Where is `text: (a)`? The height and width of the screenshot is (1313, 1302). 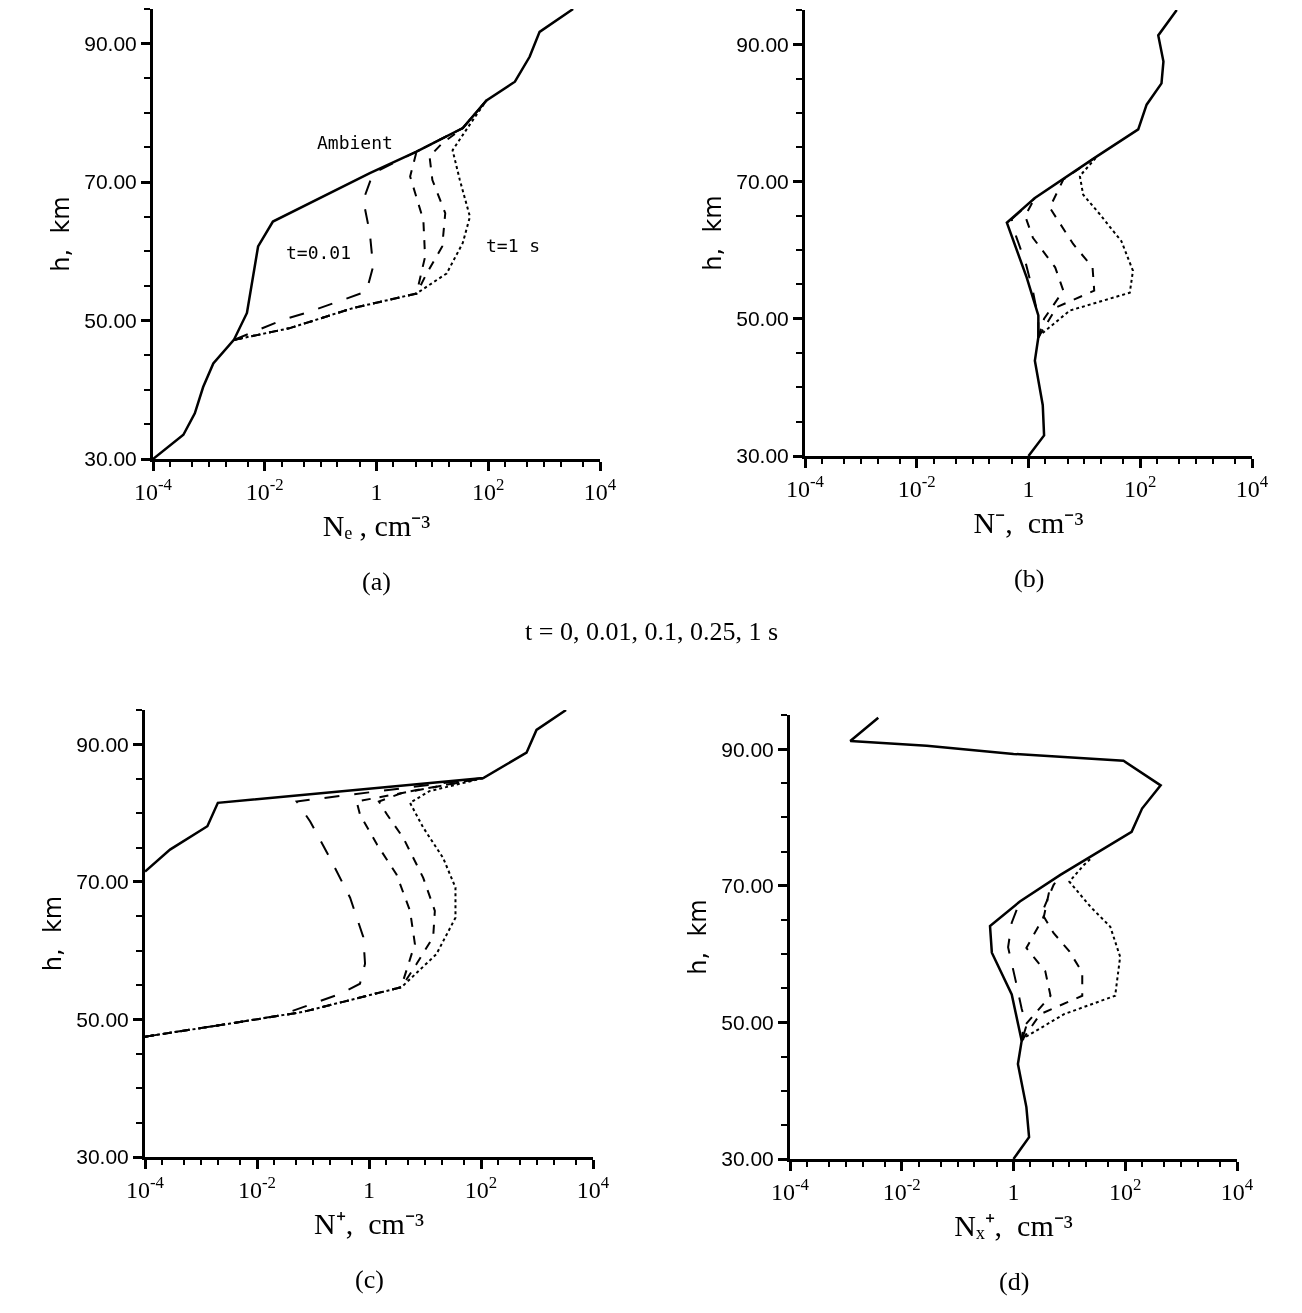
text: (a) is located at coordinates (376, 581).